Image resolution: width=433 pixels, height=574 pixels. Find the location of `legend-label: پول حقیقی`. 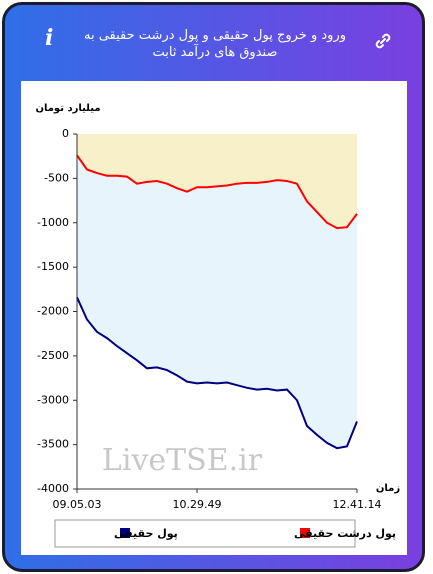

legend-label: پول حقیقی is located at coordinates (146, 533).